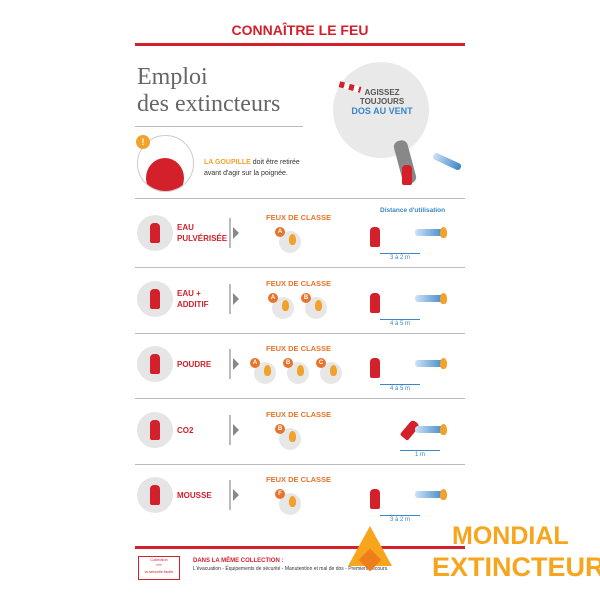  I want to click on type-line2: ADDITIF, so click(193, 304).